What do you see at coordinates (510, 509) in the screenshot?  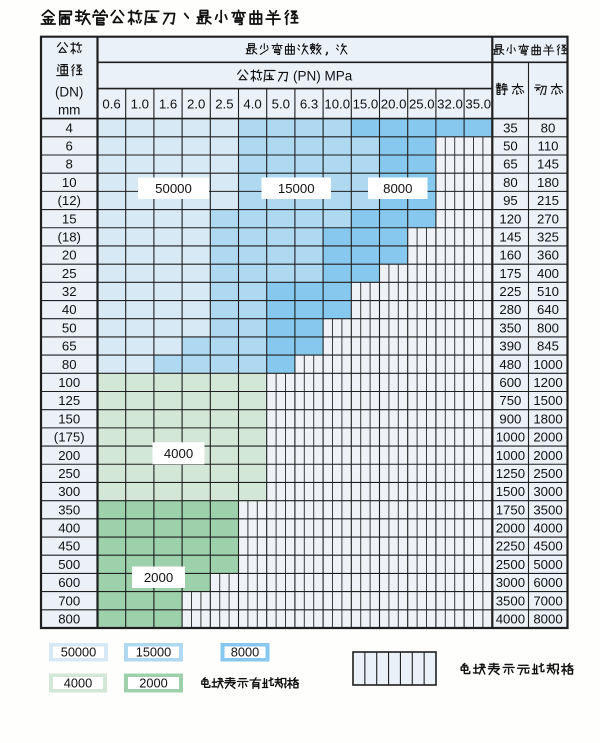 I see `svg-text: 1750` at bounding box center [510, 509].